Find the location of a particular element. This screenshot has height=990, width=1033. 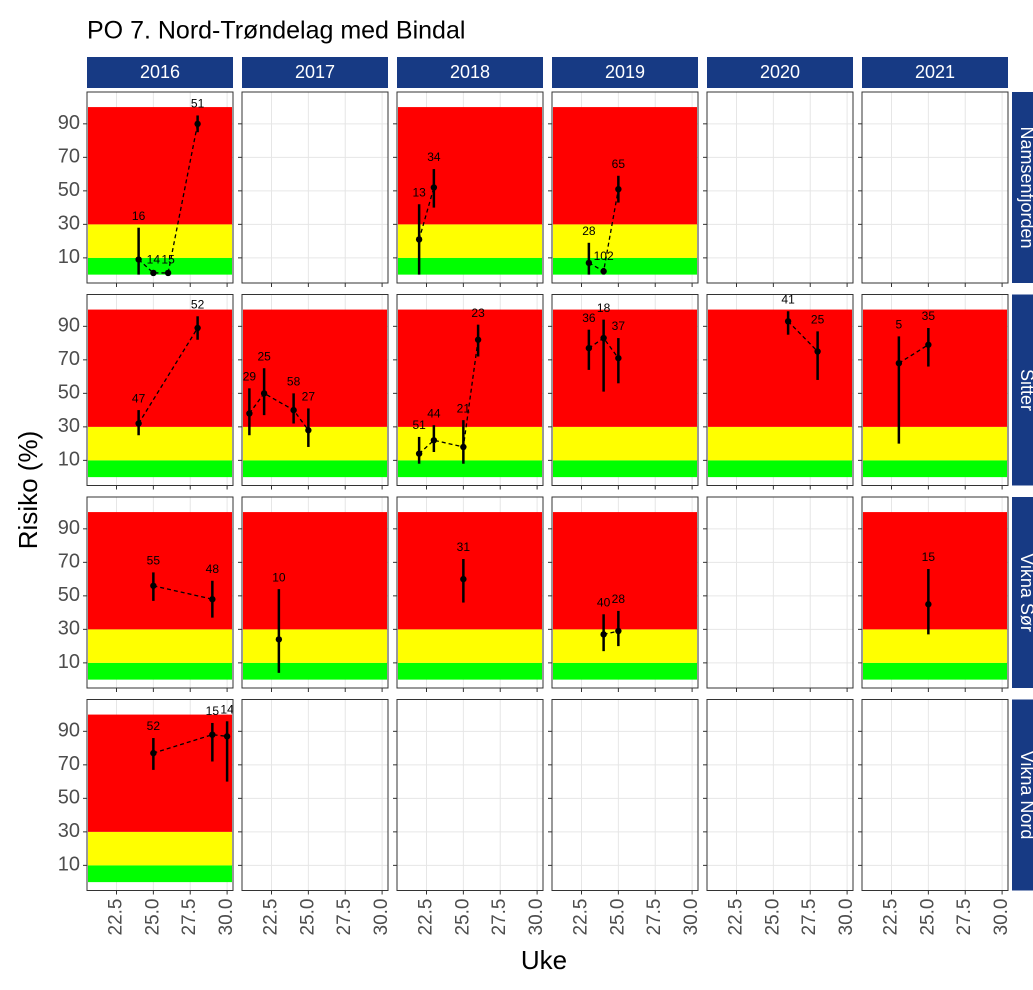

row-strip-label: Vikna Nord is located at coordinates (1025, 795).